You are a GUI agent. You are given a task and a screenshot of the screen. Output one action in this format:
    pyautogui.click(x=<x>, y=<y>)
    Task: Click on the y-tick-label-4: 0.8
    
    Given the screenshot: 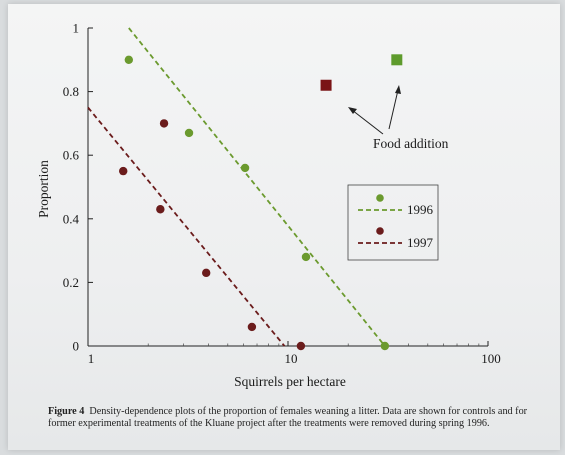 What is the action you would take?
    pyautogui.click(x=71, y=91)
    